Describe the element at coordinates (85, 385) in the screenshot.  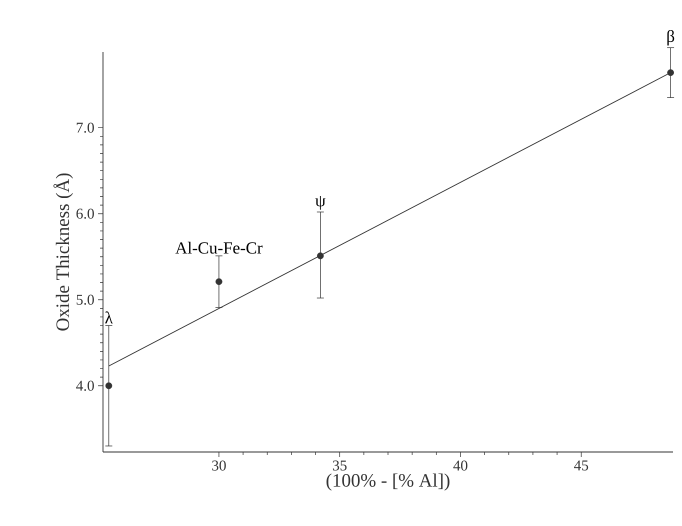
I see `y-tick-label: 4.0` at that location.